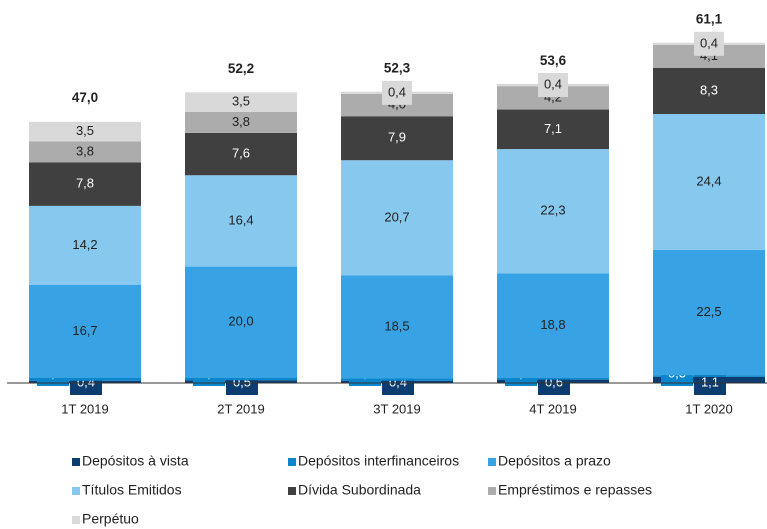  Describe the element at coordinates (554, 461) in the screenshot. I see `legend-label: Depósitos a prazo` at that location.